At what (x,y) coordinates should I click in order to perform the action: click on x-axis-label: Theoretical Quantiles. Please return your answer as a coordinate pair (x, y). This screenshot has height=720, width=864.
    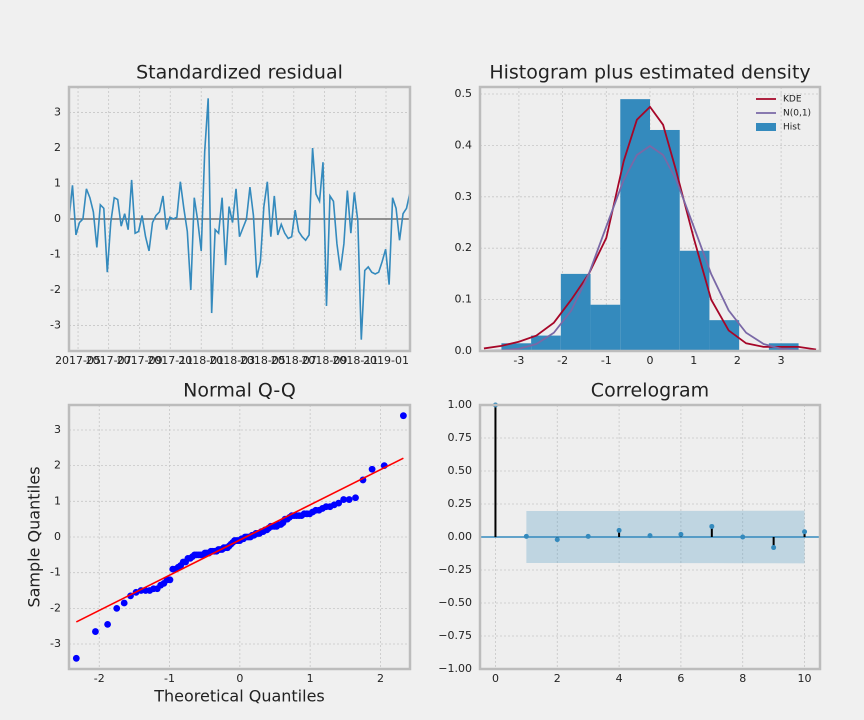
    Looking at the image, I should click on (239, 696).